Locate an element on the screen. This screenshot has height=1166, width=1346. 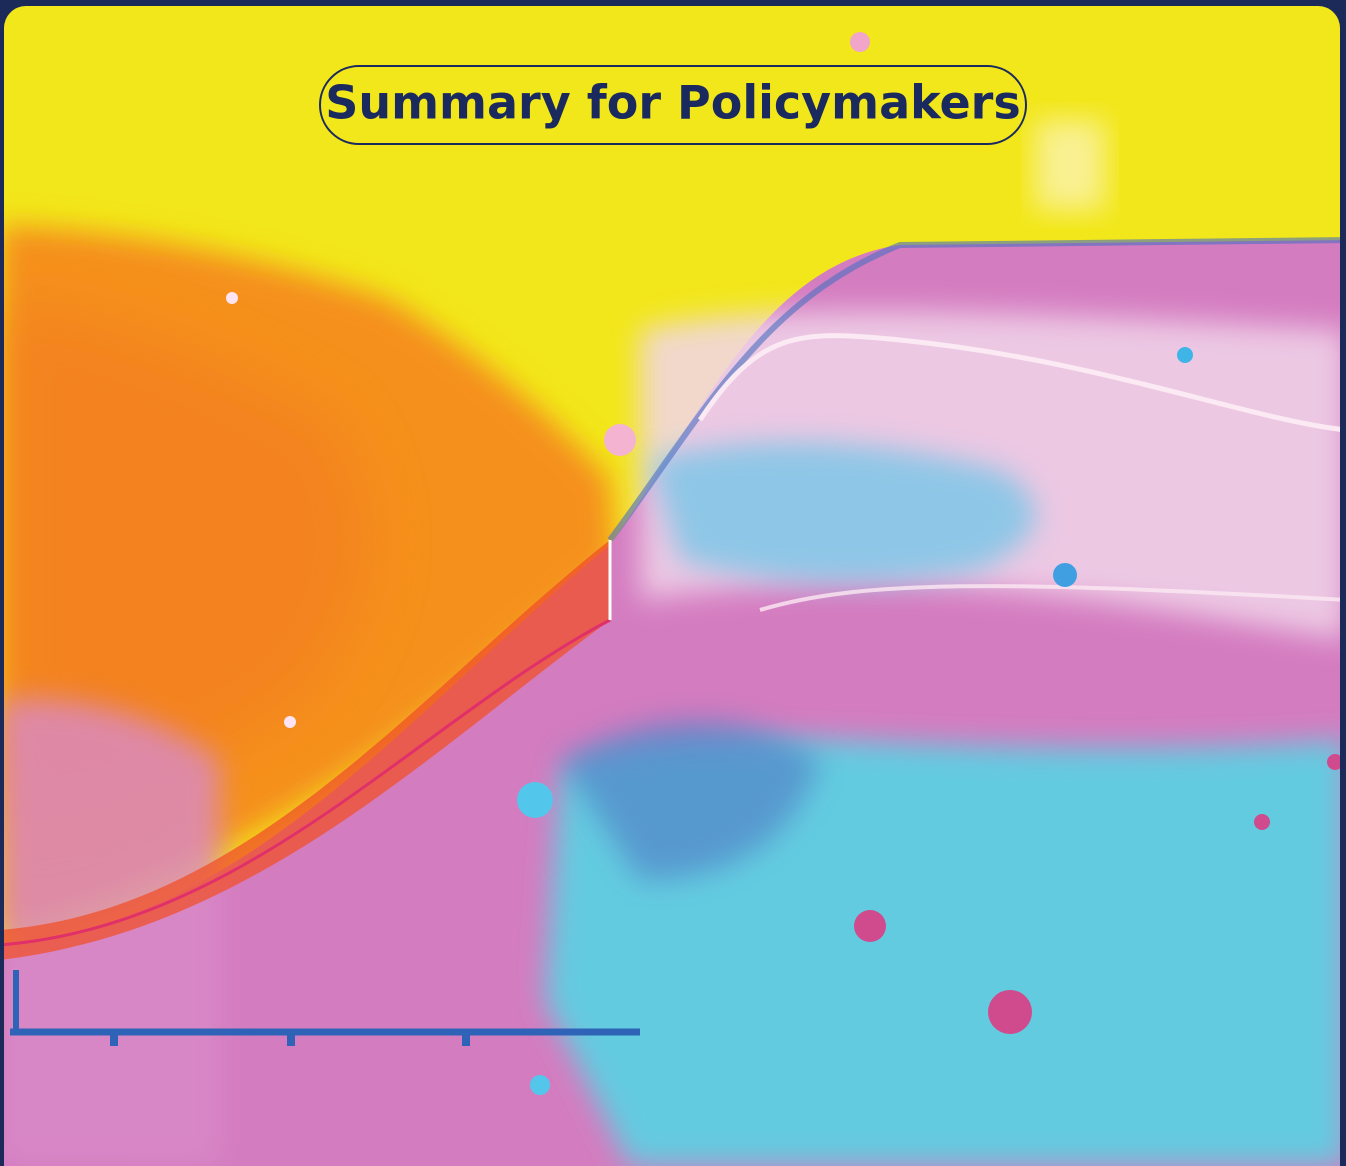
blue-cloud is located at coordinates (843, 512).